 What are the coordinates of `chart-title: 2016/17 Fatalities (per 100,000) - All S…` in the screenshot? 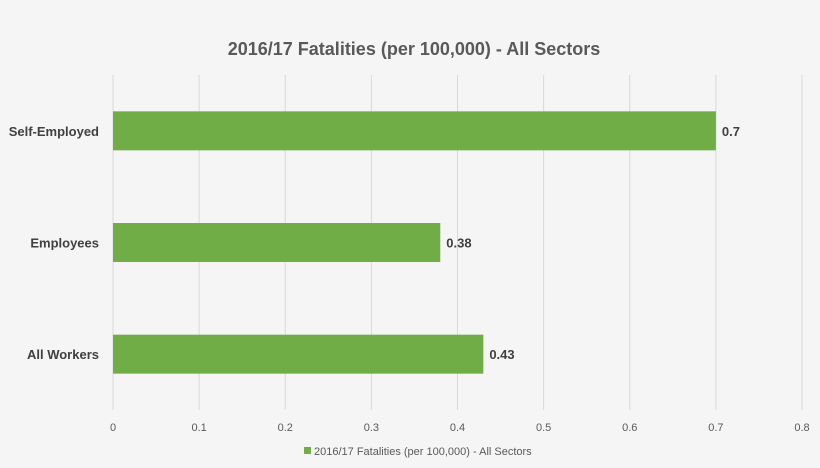 It's located at (414, 49).